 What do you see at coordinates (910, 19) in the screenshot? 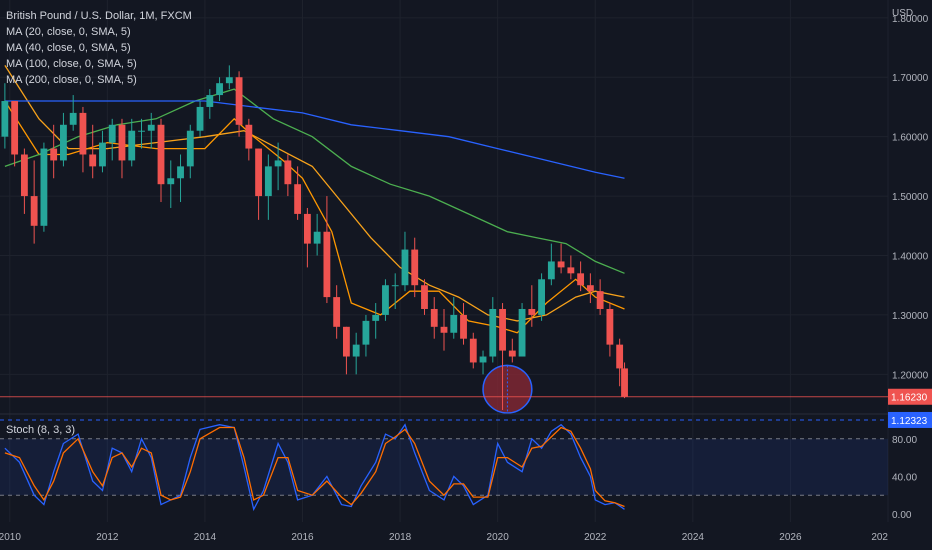
I see `price-tick-label: 1.80000` at bounding box center [910, 19].